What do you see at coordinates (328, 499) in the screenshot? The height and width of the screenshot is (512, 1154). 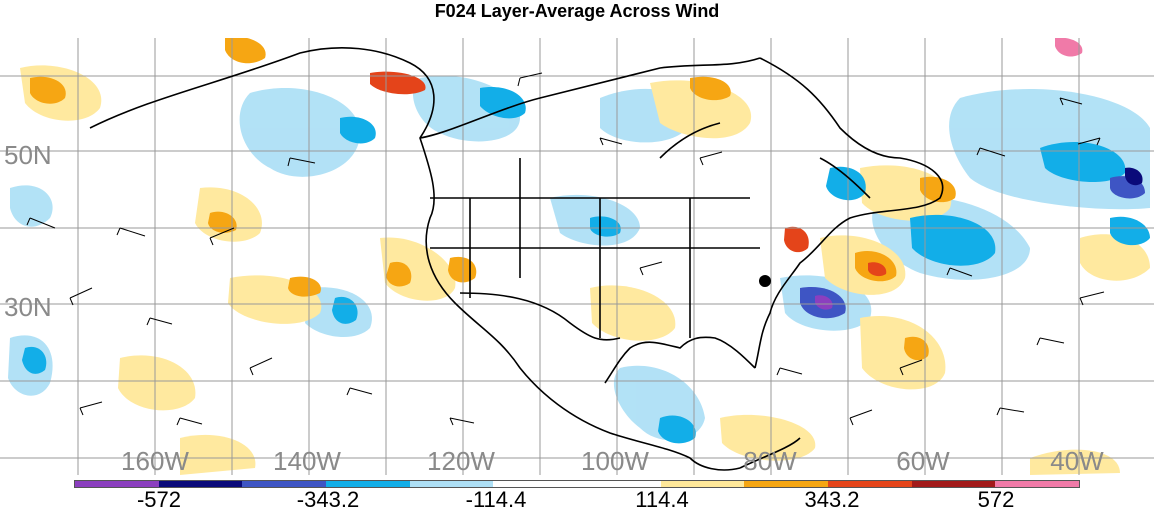 I see `colorbar-label: -343.2` at bounding box center [328, 499].